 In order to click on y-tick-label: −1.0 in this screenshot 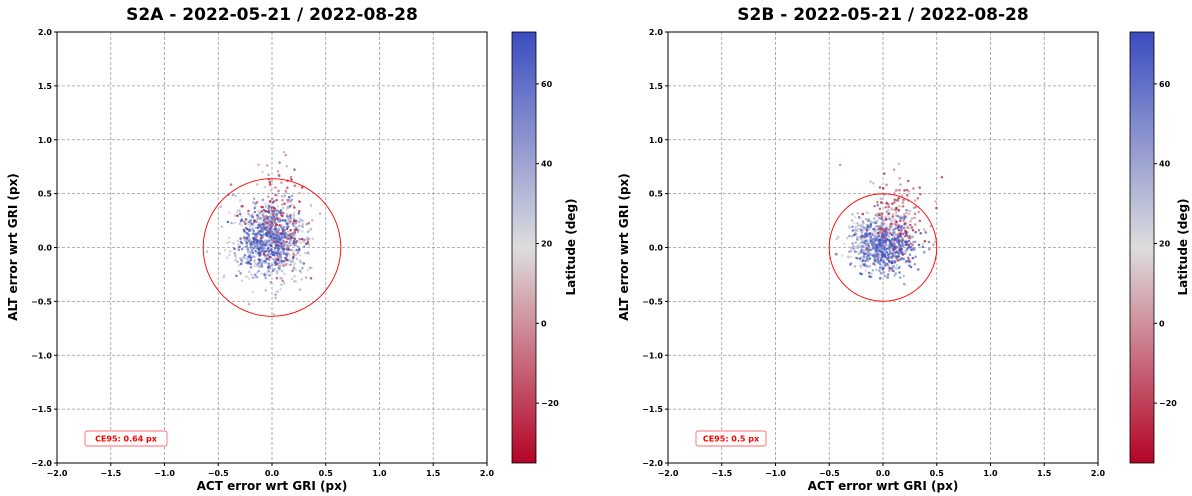, I will do `click(652, 355)`.